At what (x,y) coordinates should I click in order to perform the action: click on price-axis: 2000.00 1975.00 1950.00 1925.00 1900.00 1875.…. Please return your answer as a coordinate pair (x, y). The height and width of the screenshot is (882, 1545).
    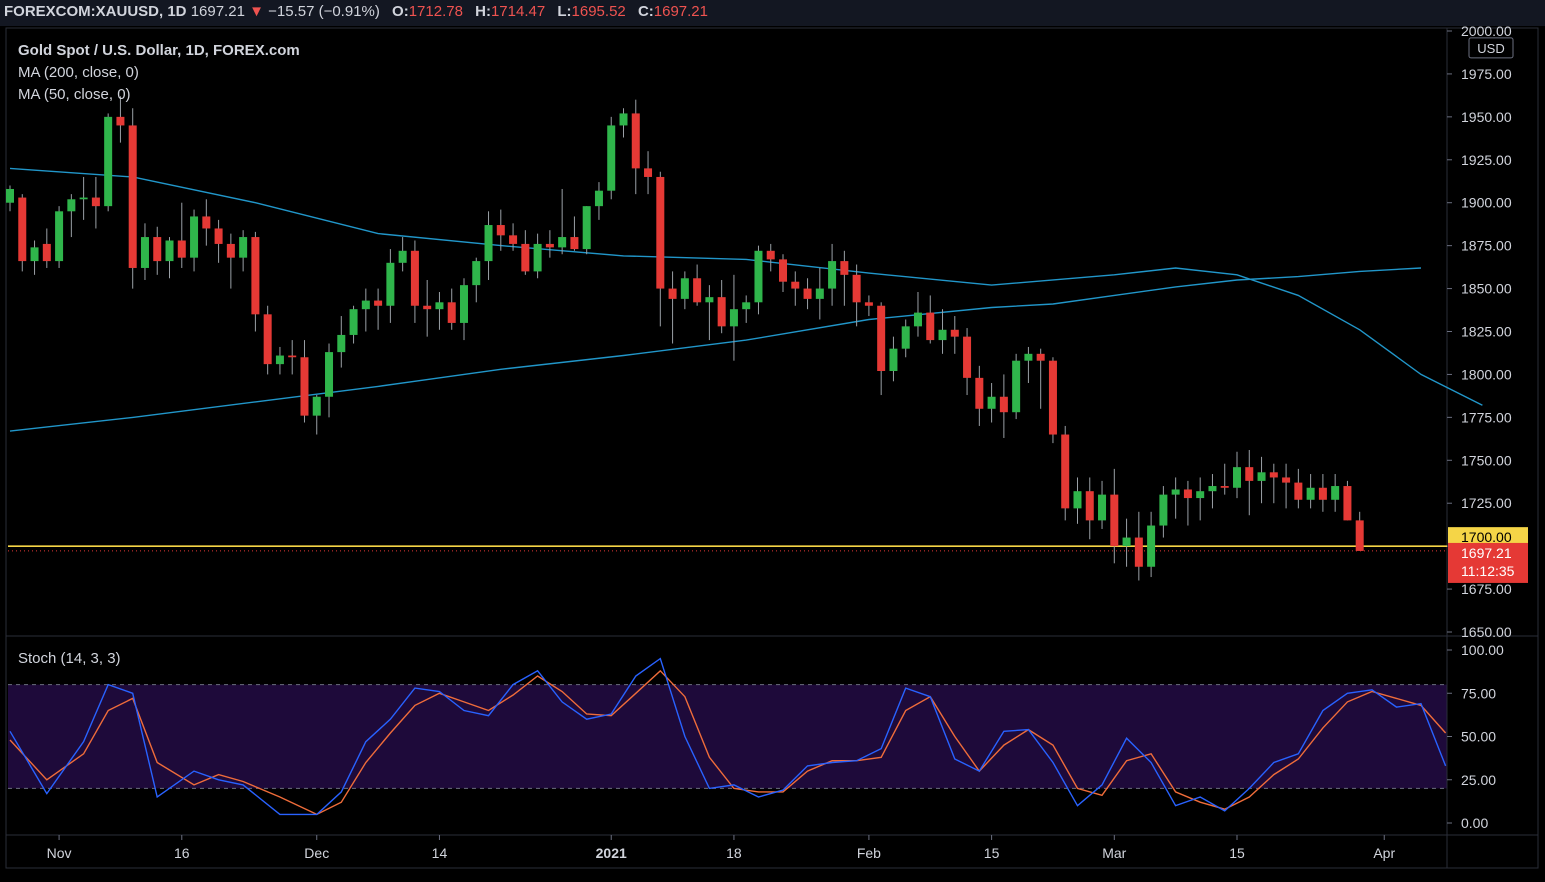
    Looking at the image, I should click on (1487, 427).